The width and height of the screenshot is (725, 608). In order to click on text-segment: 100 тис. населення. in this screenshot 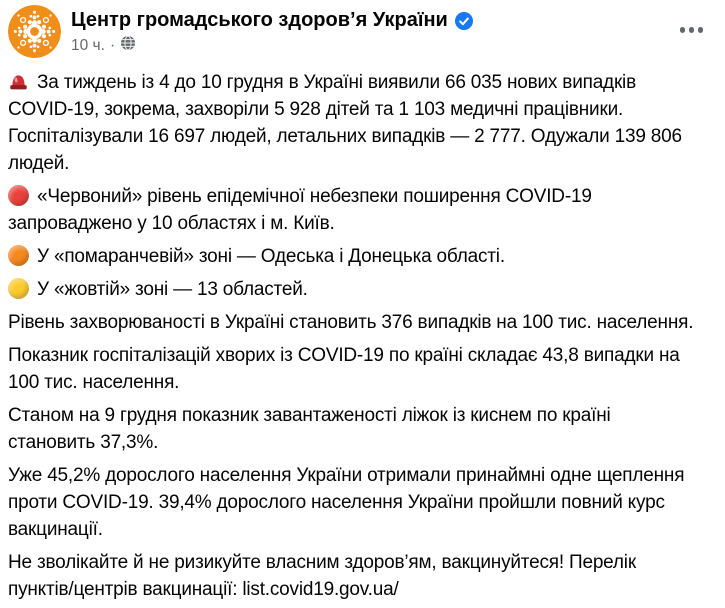, I will do `click(94, 382)`.